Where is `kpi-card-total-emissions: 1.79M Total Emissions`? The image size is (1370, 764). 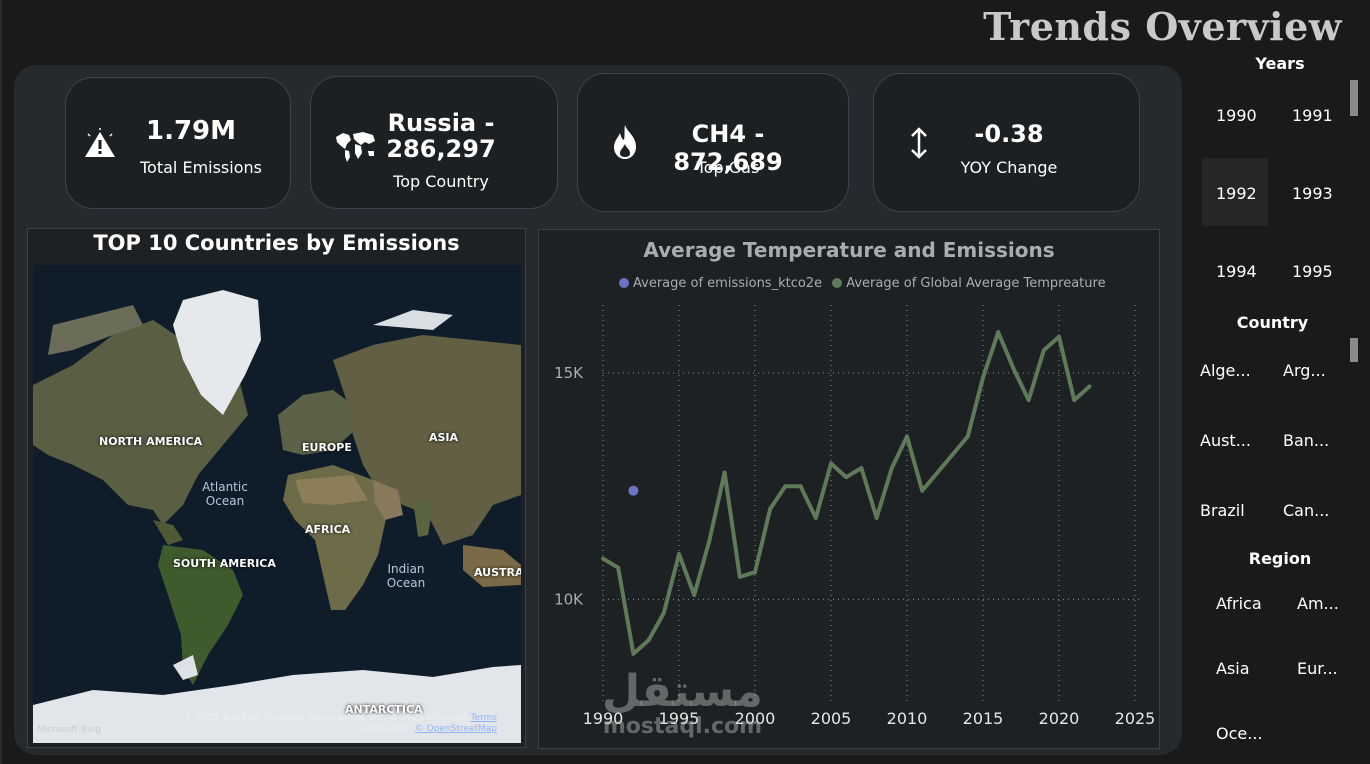 kpi-card-total-emissions: 1.79M Total Emissions is located at coordinates (178, 143).